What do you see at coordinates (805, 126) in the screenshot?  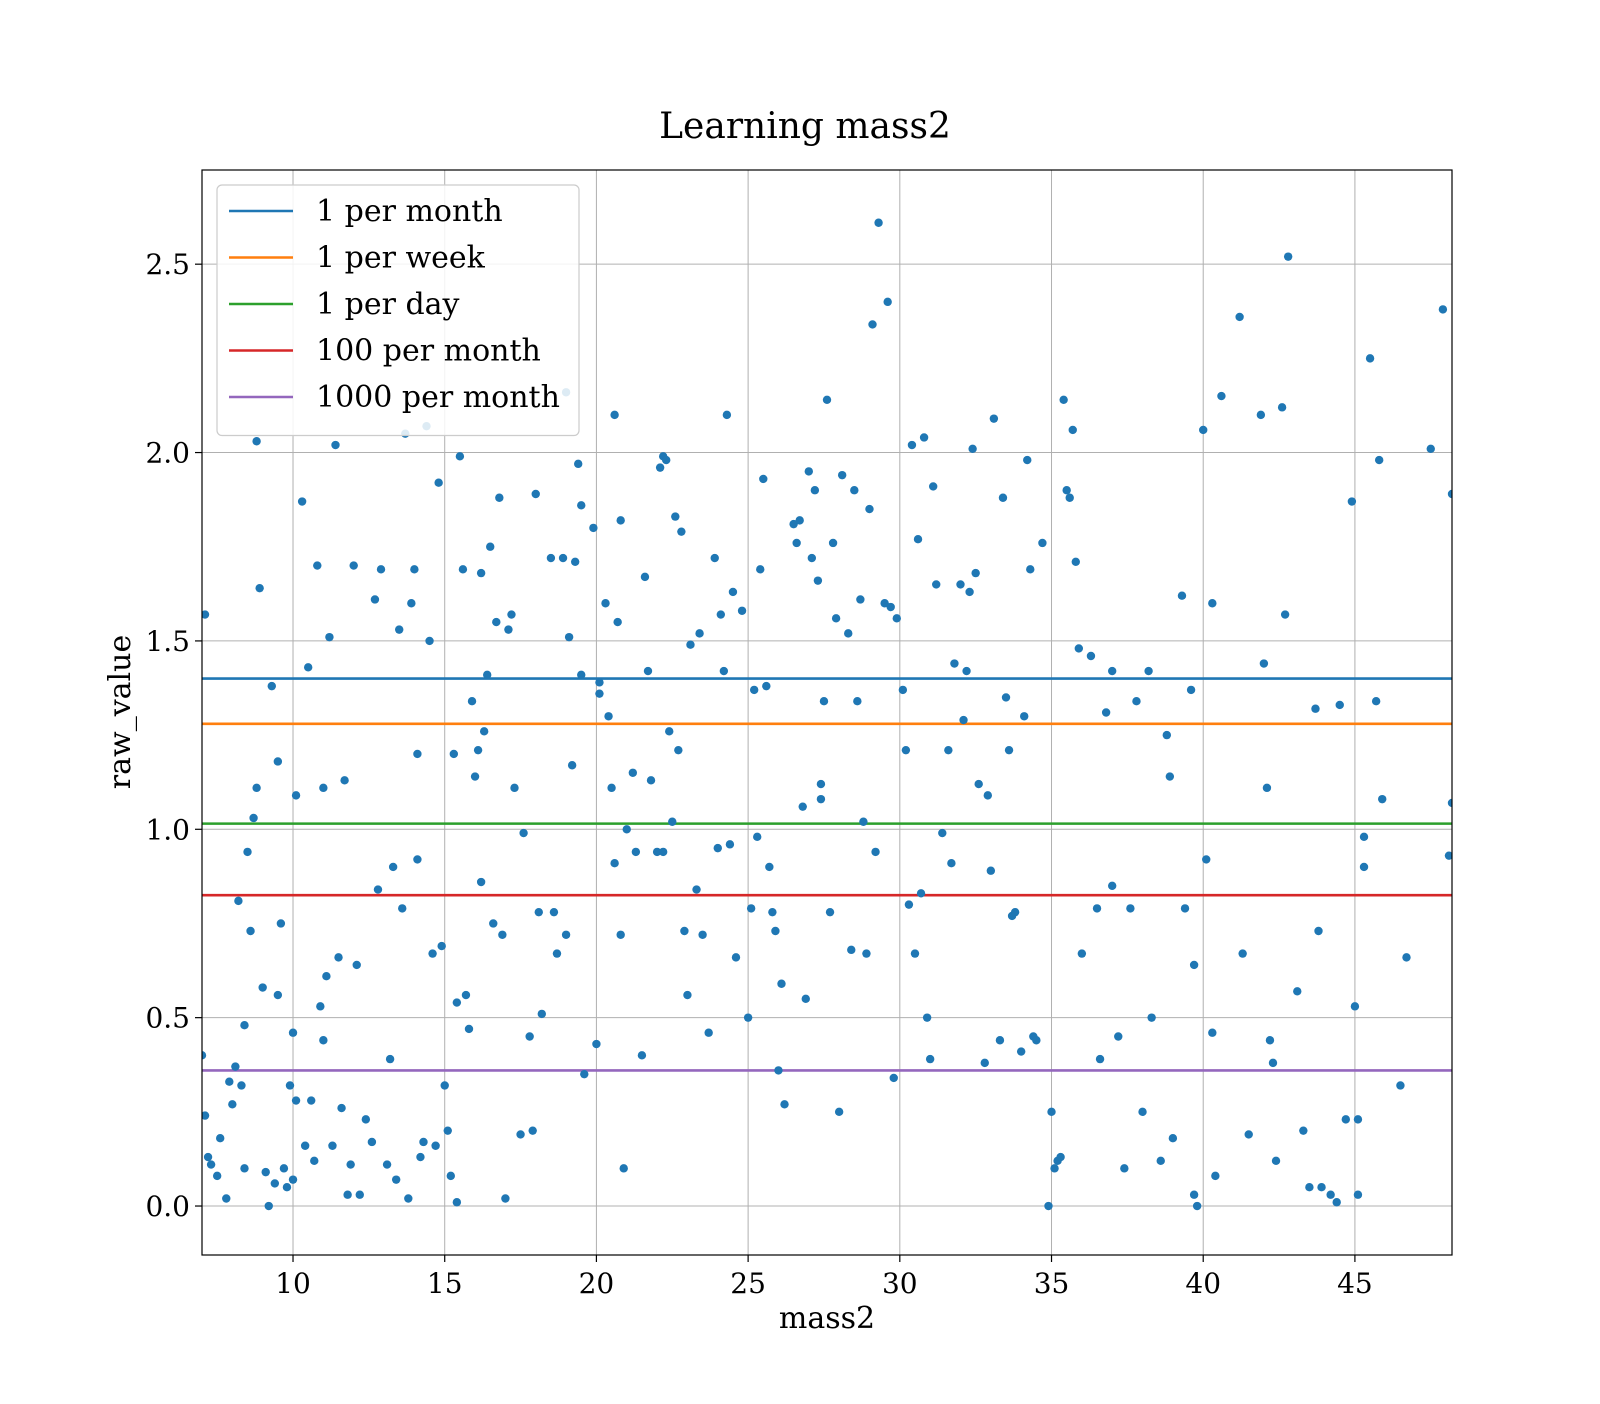 I see `chart-title: Learning mass2` at bounding box center [805, 126].